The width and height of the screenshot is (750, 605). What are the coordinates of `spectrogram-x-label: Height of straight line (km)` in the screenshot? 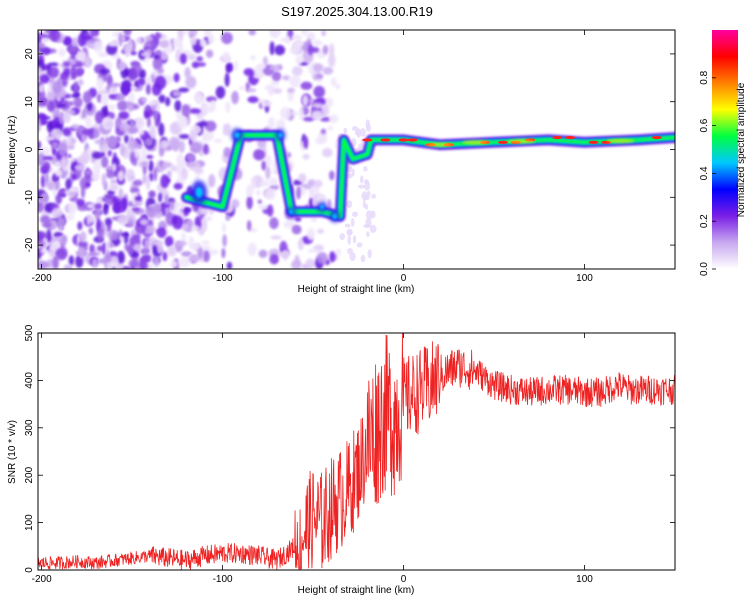 It's located at (356, 289).